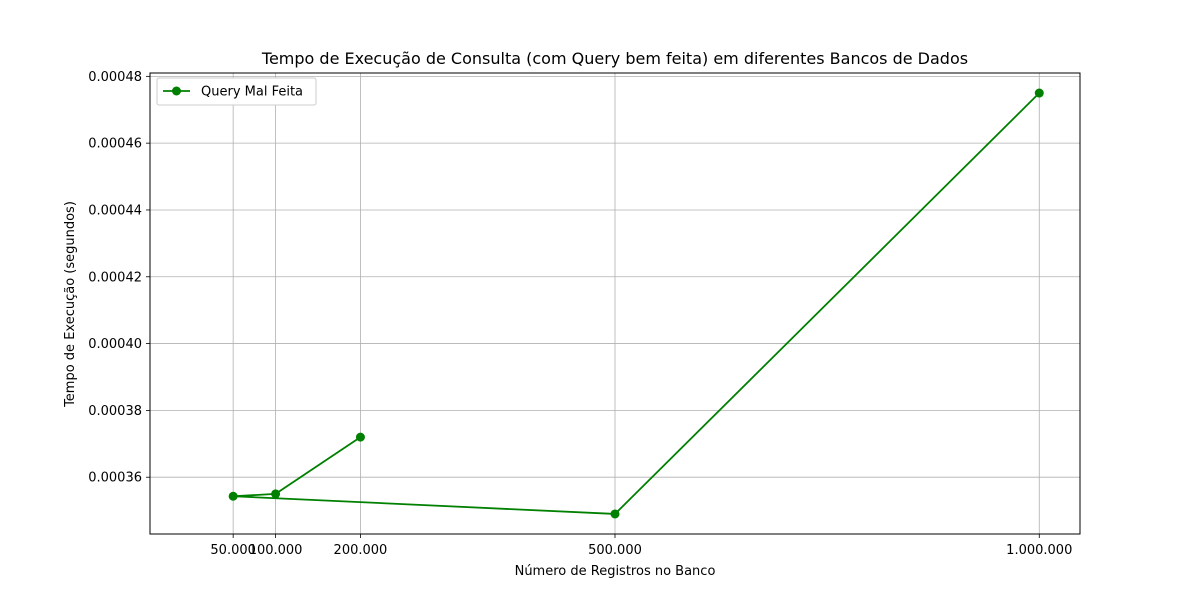  Describe the element at coordinates (115, 478) in the screenshot. I see `y-tick-label: 0.00036` at that location.